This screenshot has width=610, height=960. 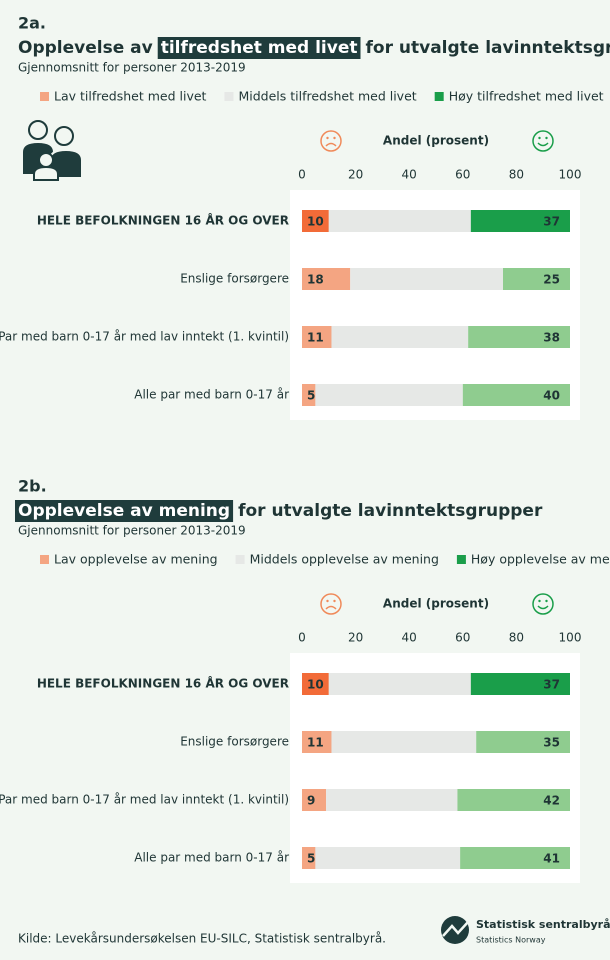 I want to click on title-highlight: tilfredshet med livet, so click(x=259, y=48).